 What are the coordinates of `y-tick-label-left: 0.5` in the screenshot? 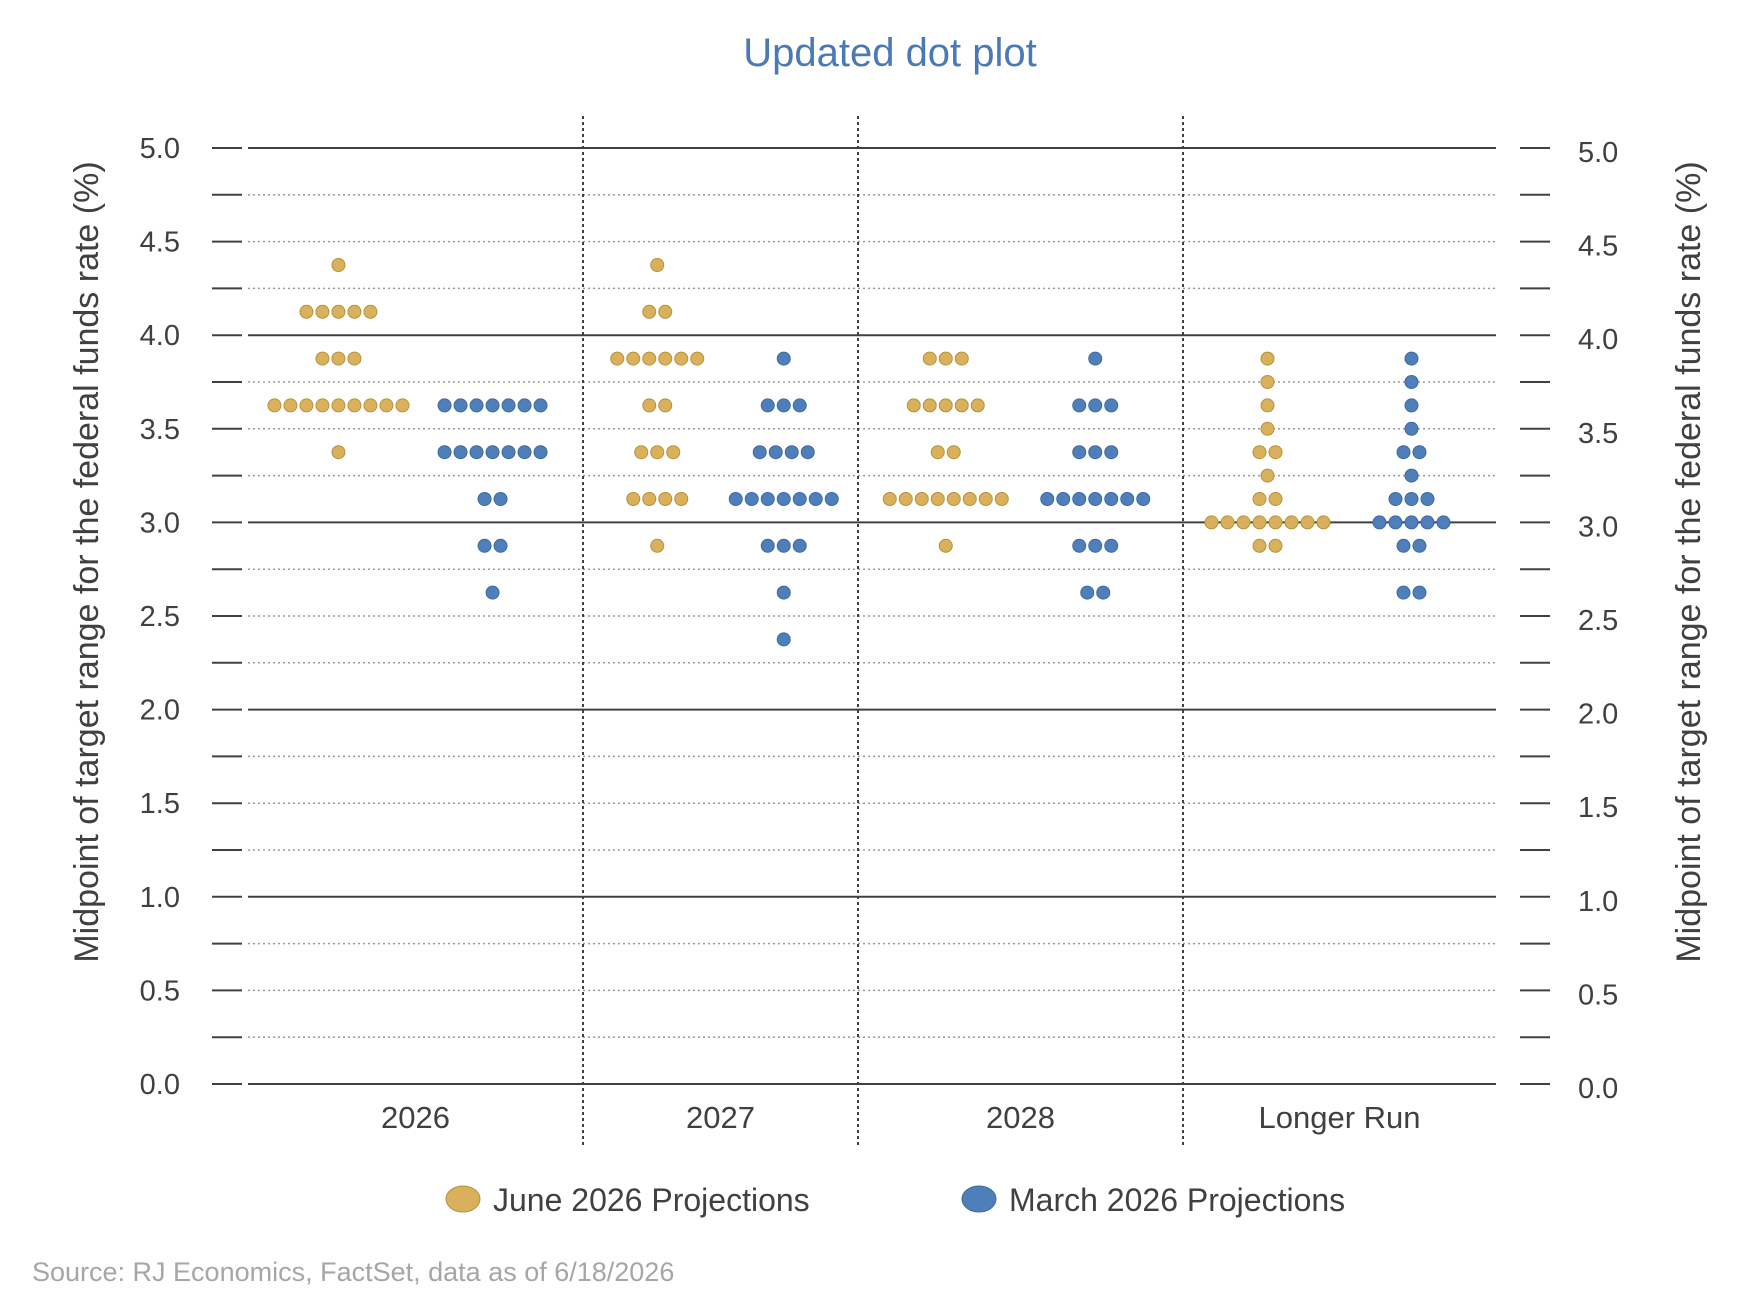 It's located at (160, 991).